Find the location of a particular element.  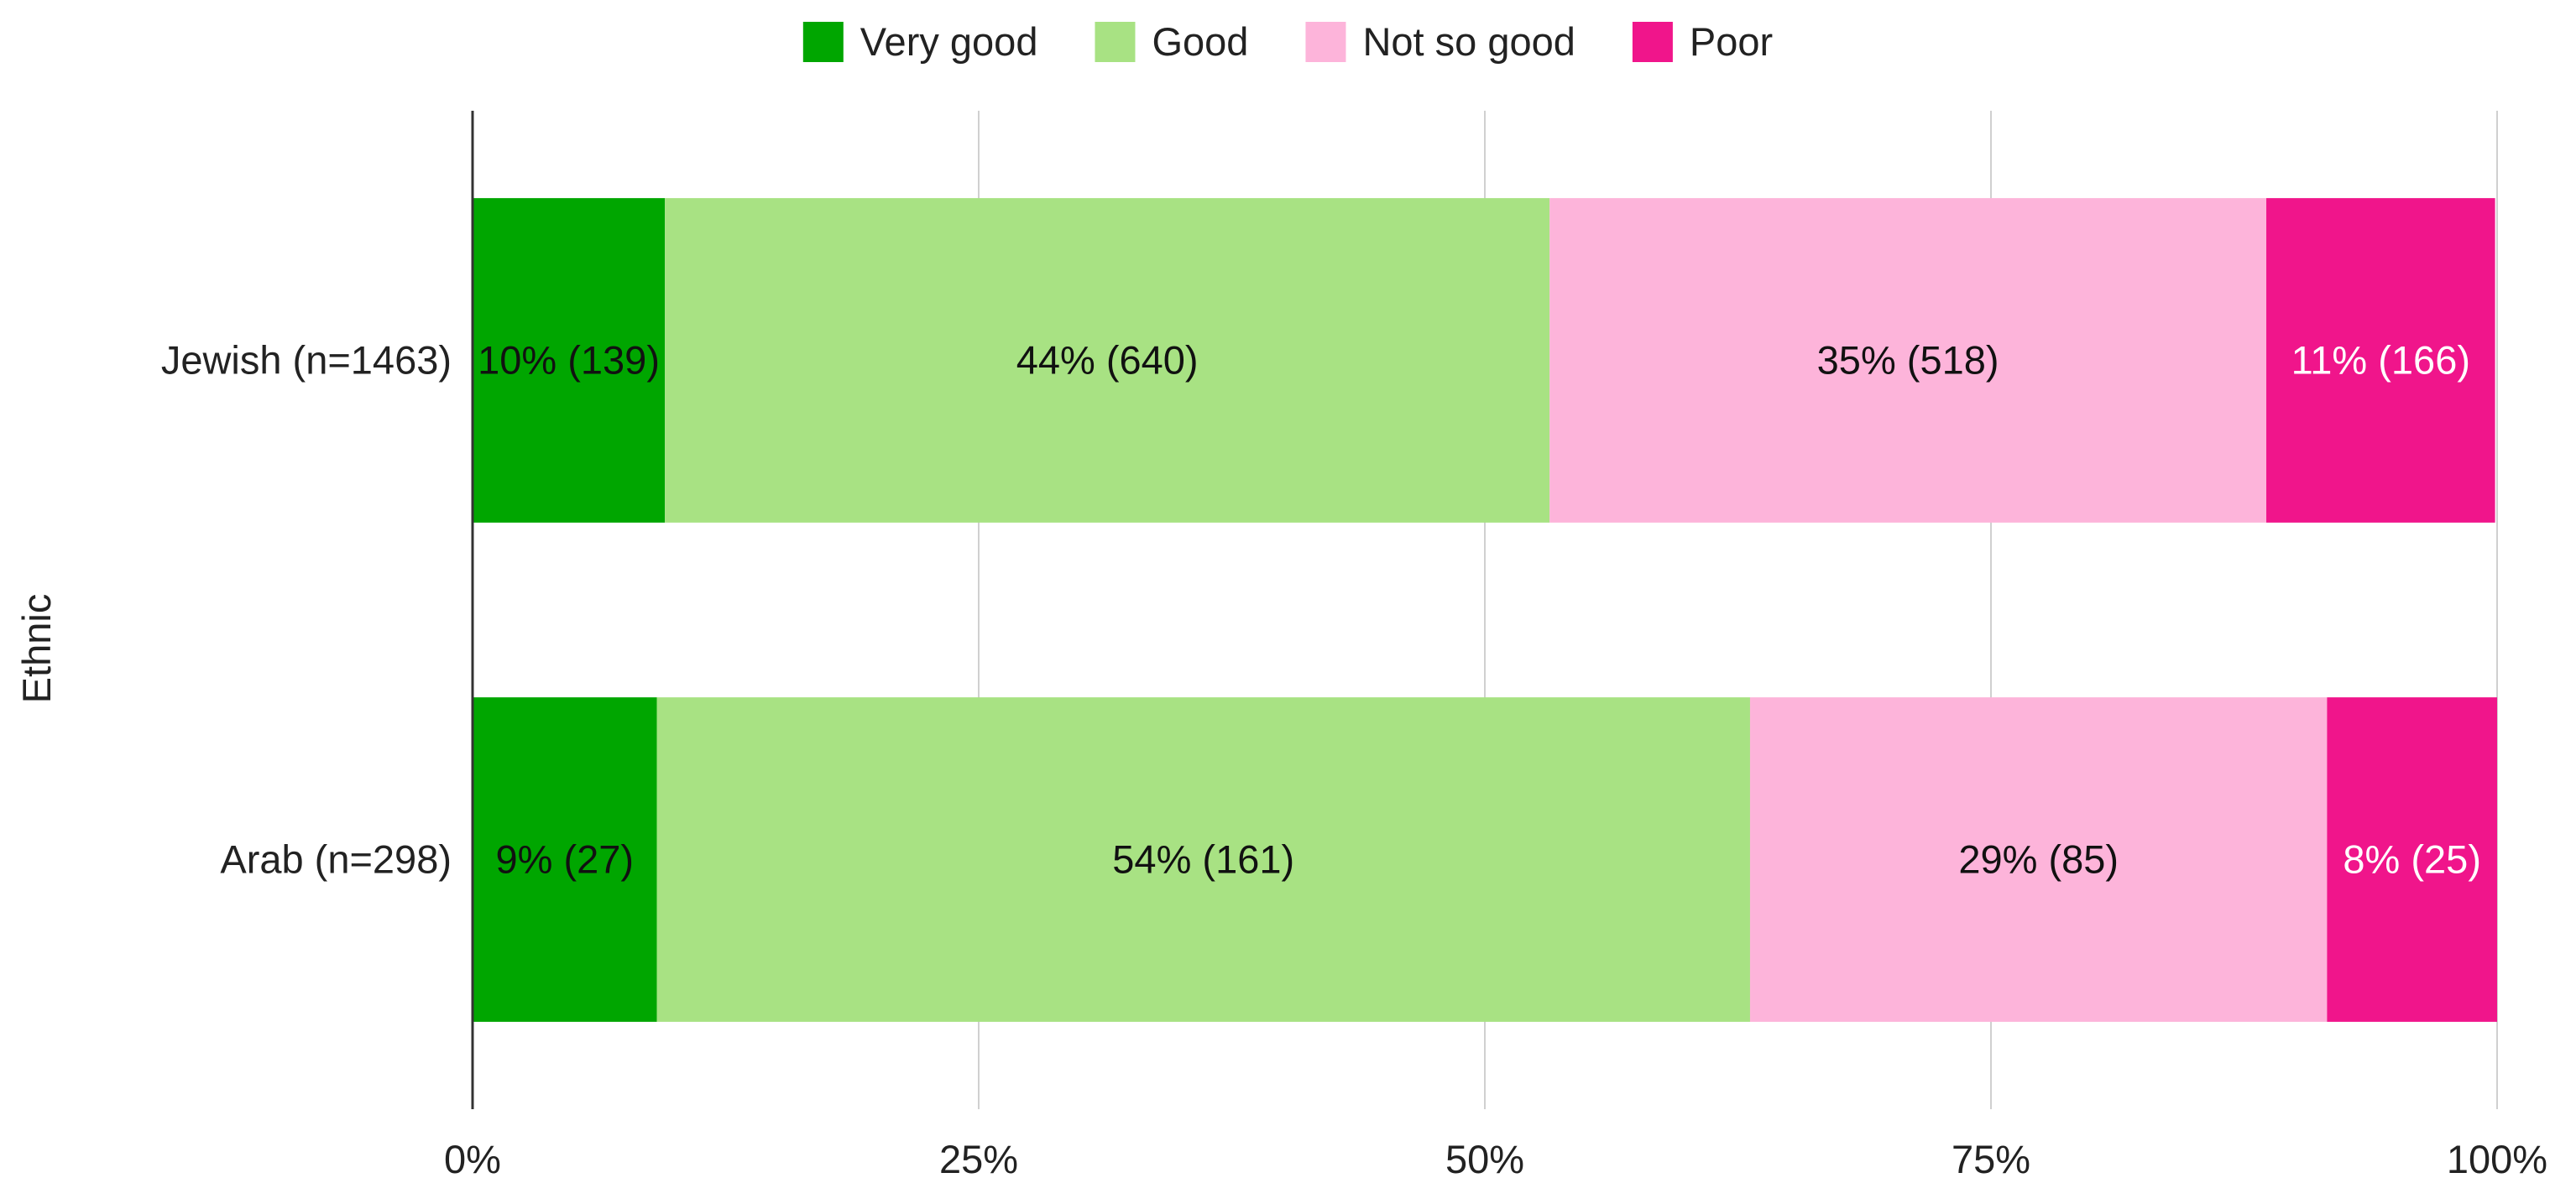

data-label-jewish-n-1463-poor: 11% (166) is located at coordinates (2380, 360).